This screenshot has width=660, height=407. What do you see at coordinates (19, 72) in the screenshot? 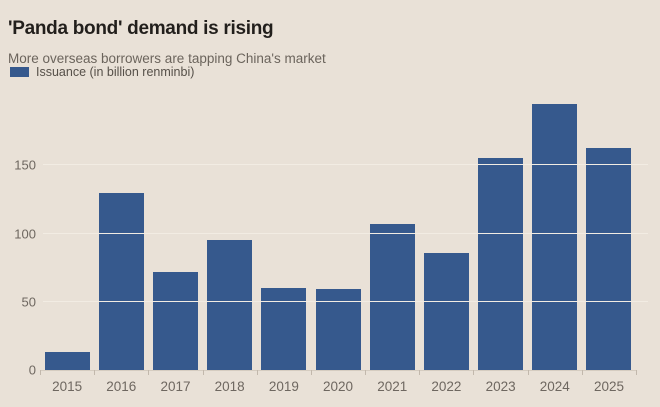
I see `legend-swatch-icon` at bounding box center [19, 72].